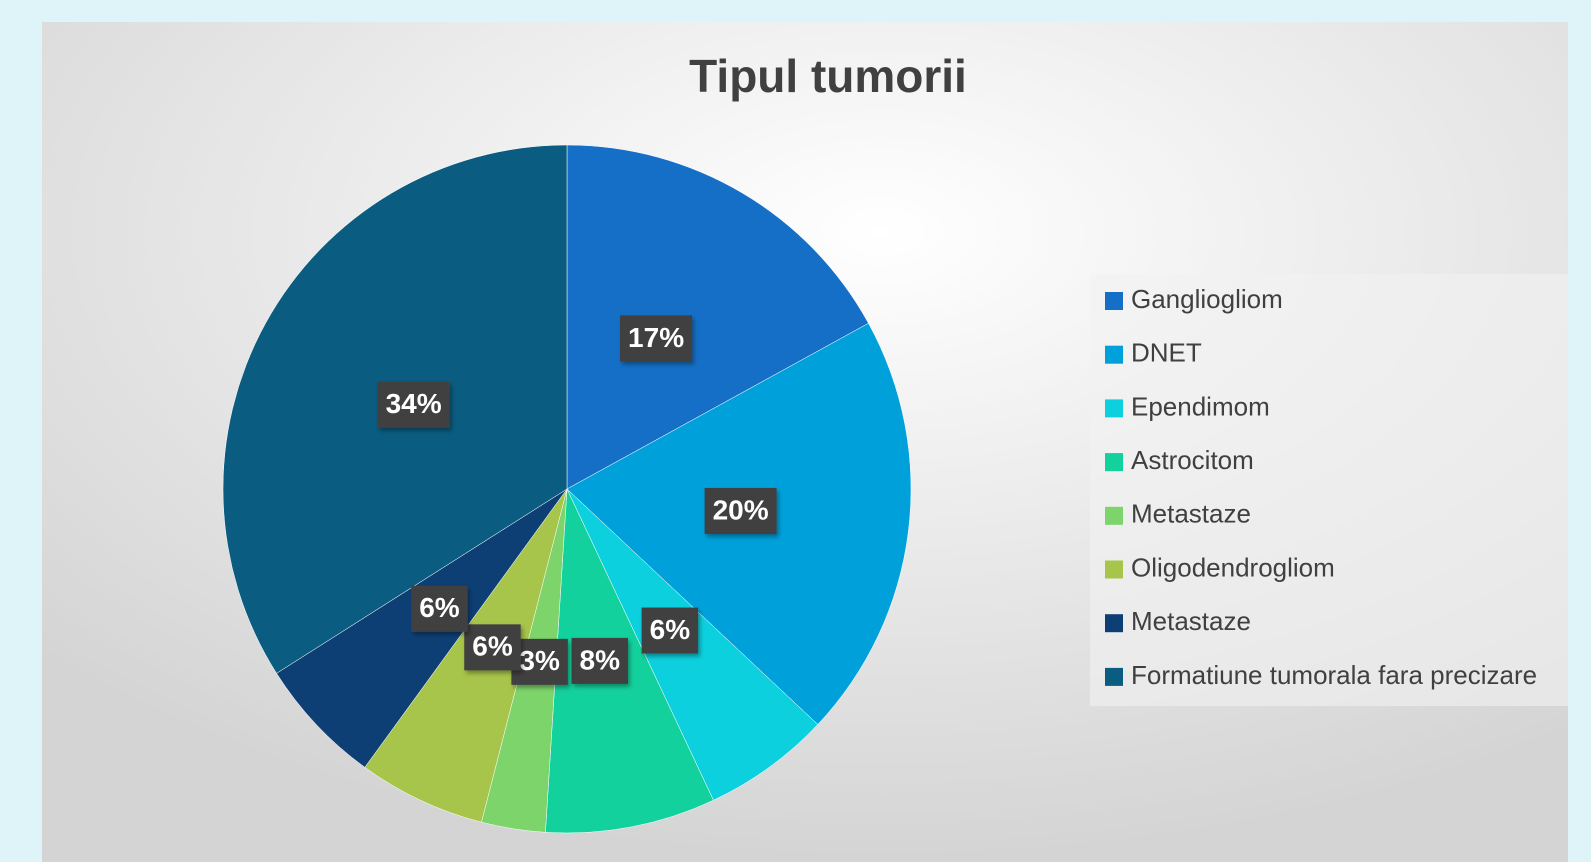 The image size is (1591, 862). I want to click on legend-label: Gangliogliom, so click(1207, 299).